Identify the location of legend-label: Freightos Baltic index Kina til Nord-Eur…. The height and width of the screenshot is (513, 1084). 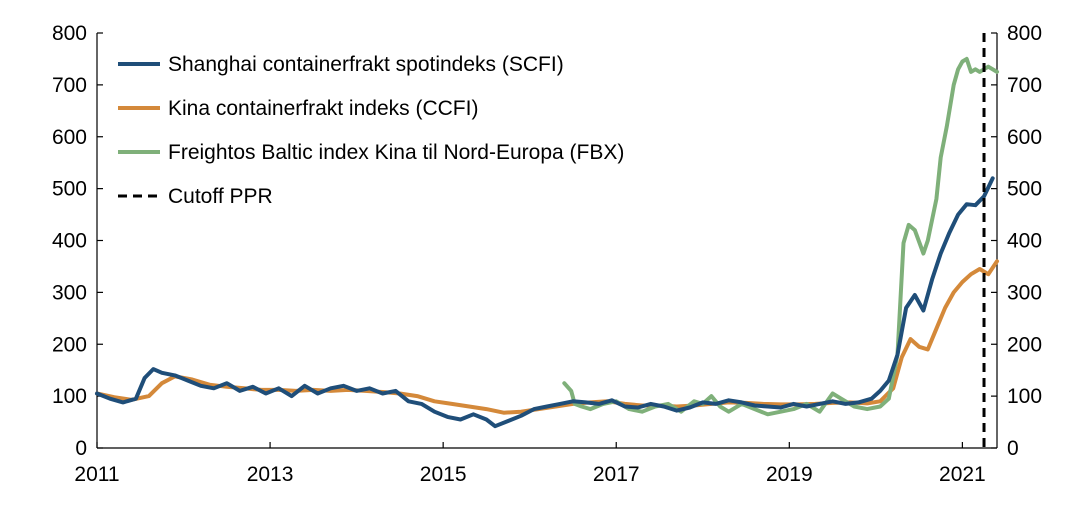
(396, 152).